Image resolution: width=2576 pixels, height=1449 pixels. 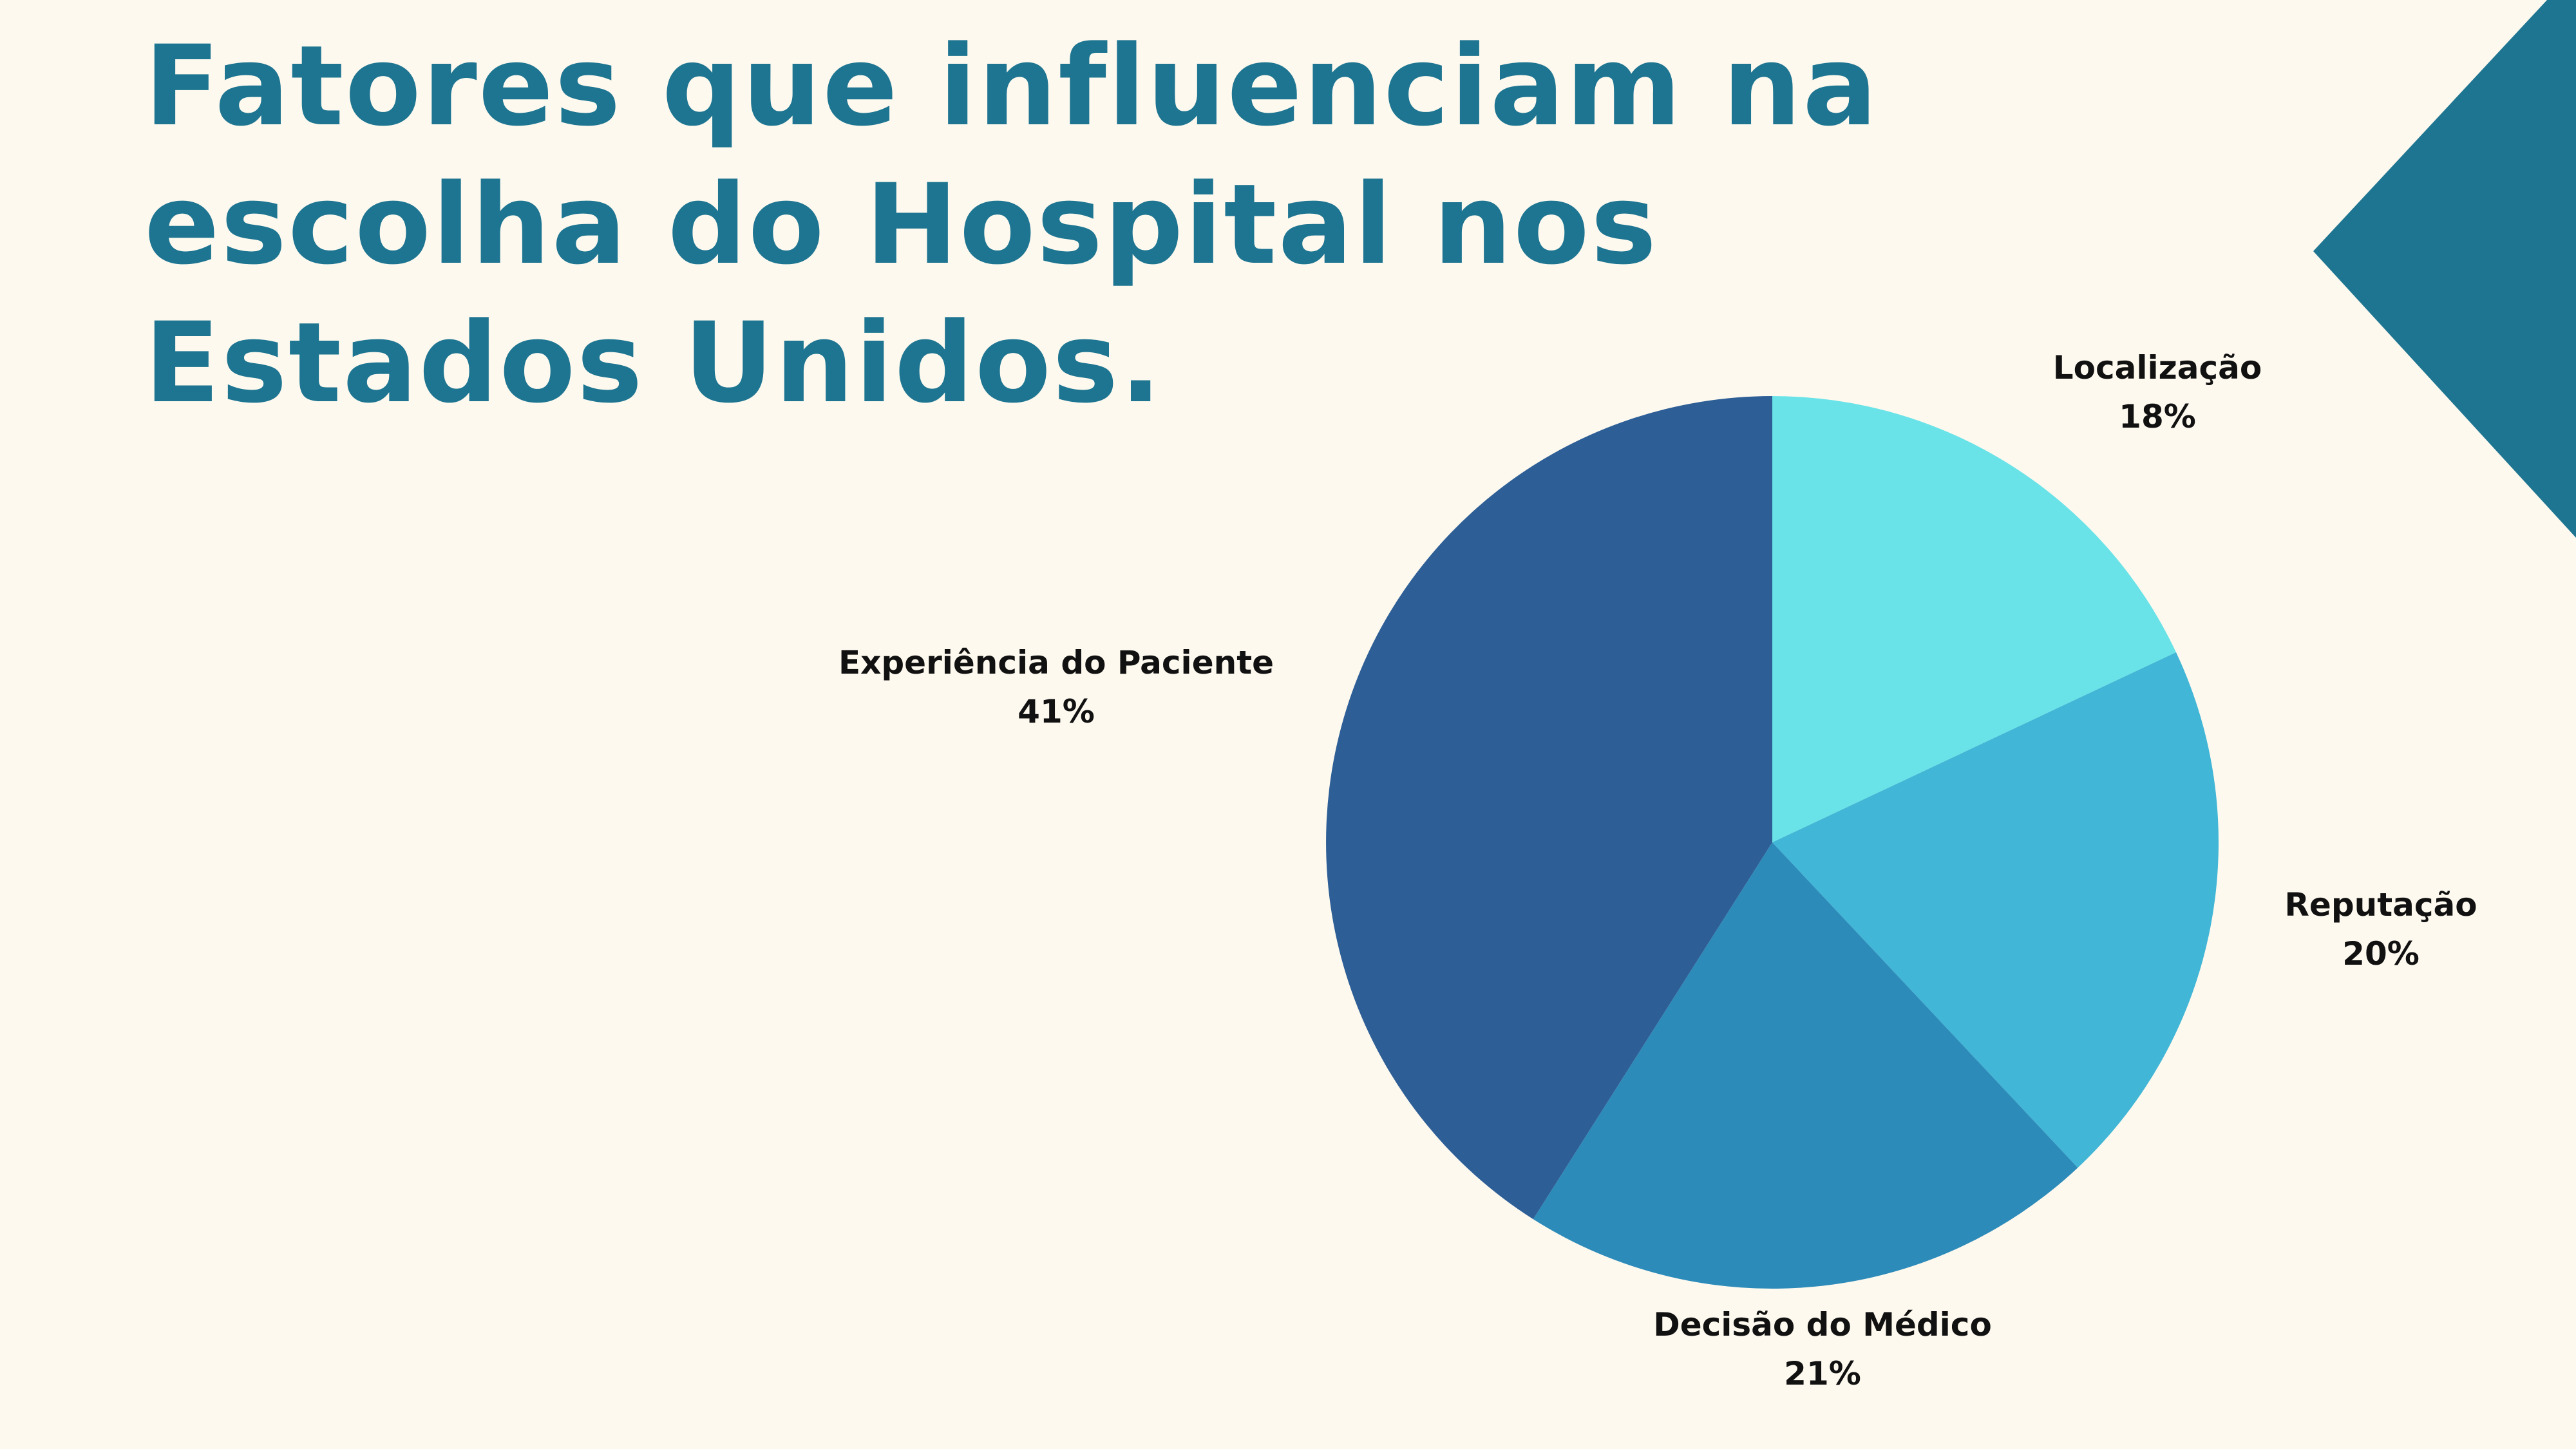 I want to click on slice-value-label-2: 20%, so click(x=2381, y=953).